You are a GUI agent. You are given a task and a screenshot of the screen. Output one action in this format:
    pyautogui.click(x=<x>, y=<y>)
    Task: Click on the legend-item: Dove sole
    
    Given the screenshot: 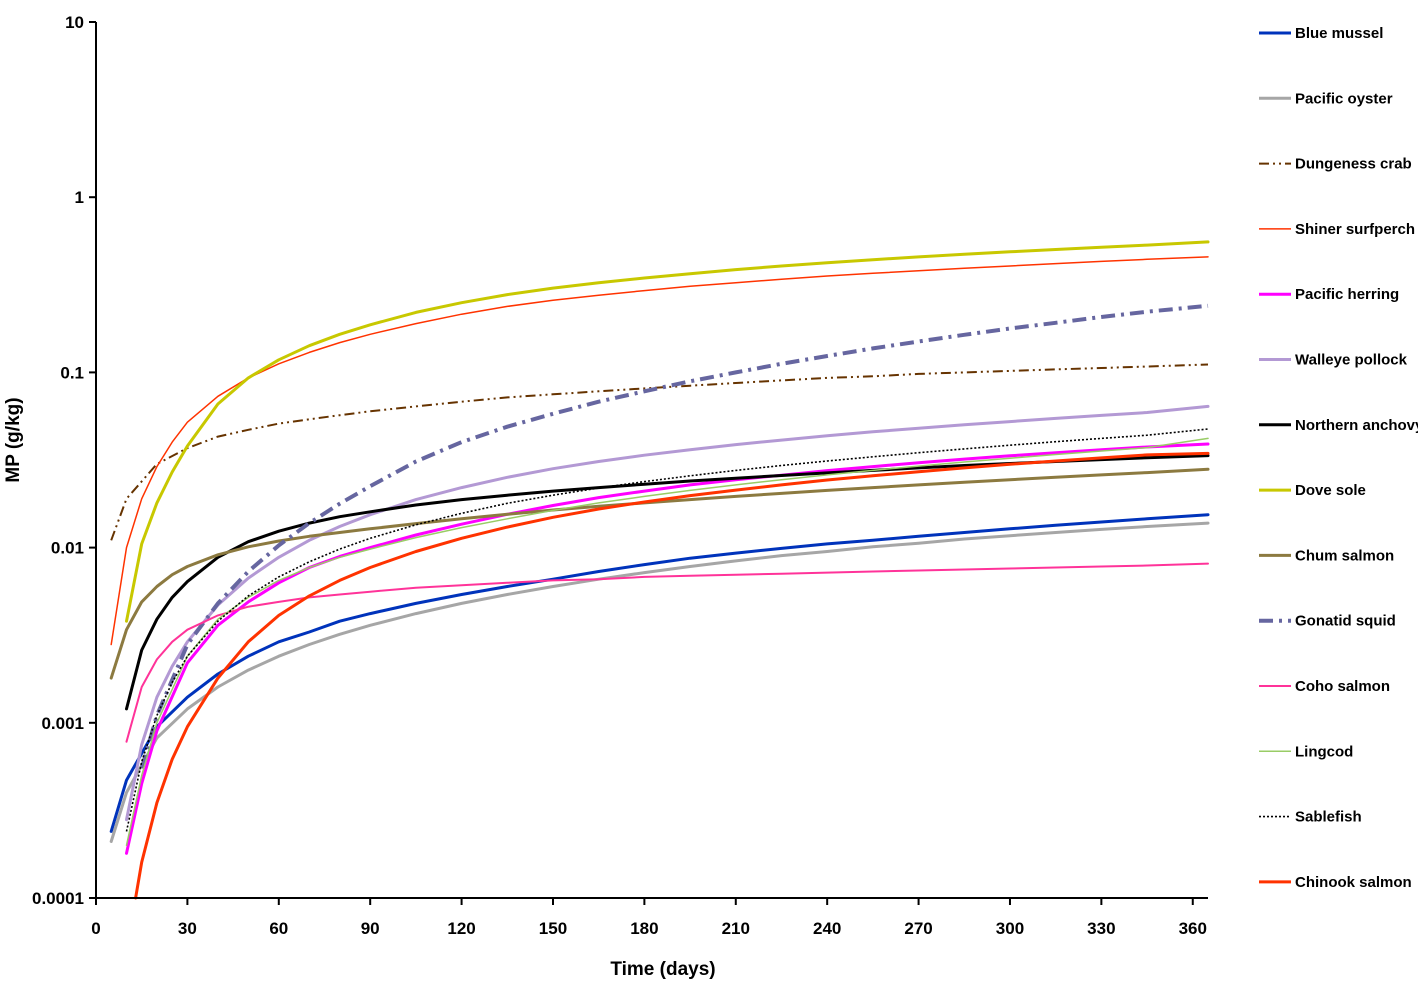 What is the action you would take?
    pyautogui.click(x=1312, y=490)
    